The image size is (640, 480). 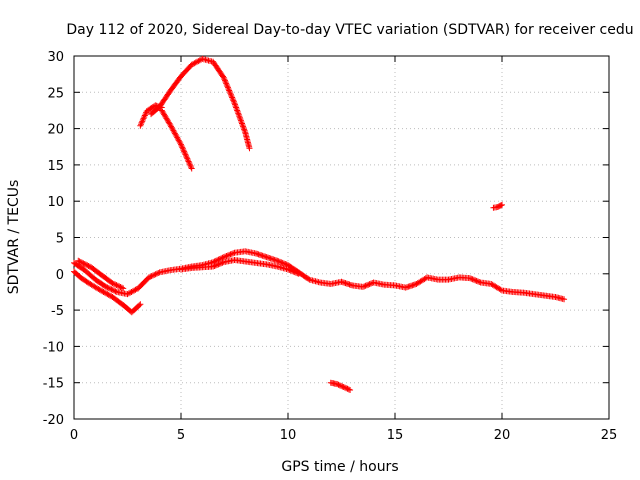 I want to click on x-tick-label: 0, so click(x=74, y=435).